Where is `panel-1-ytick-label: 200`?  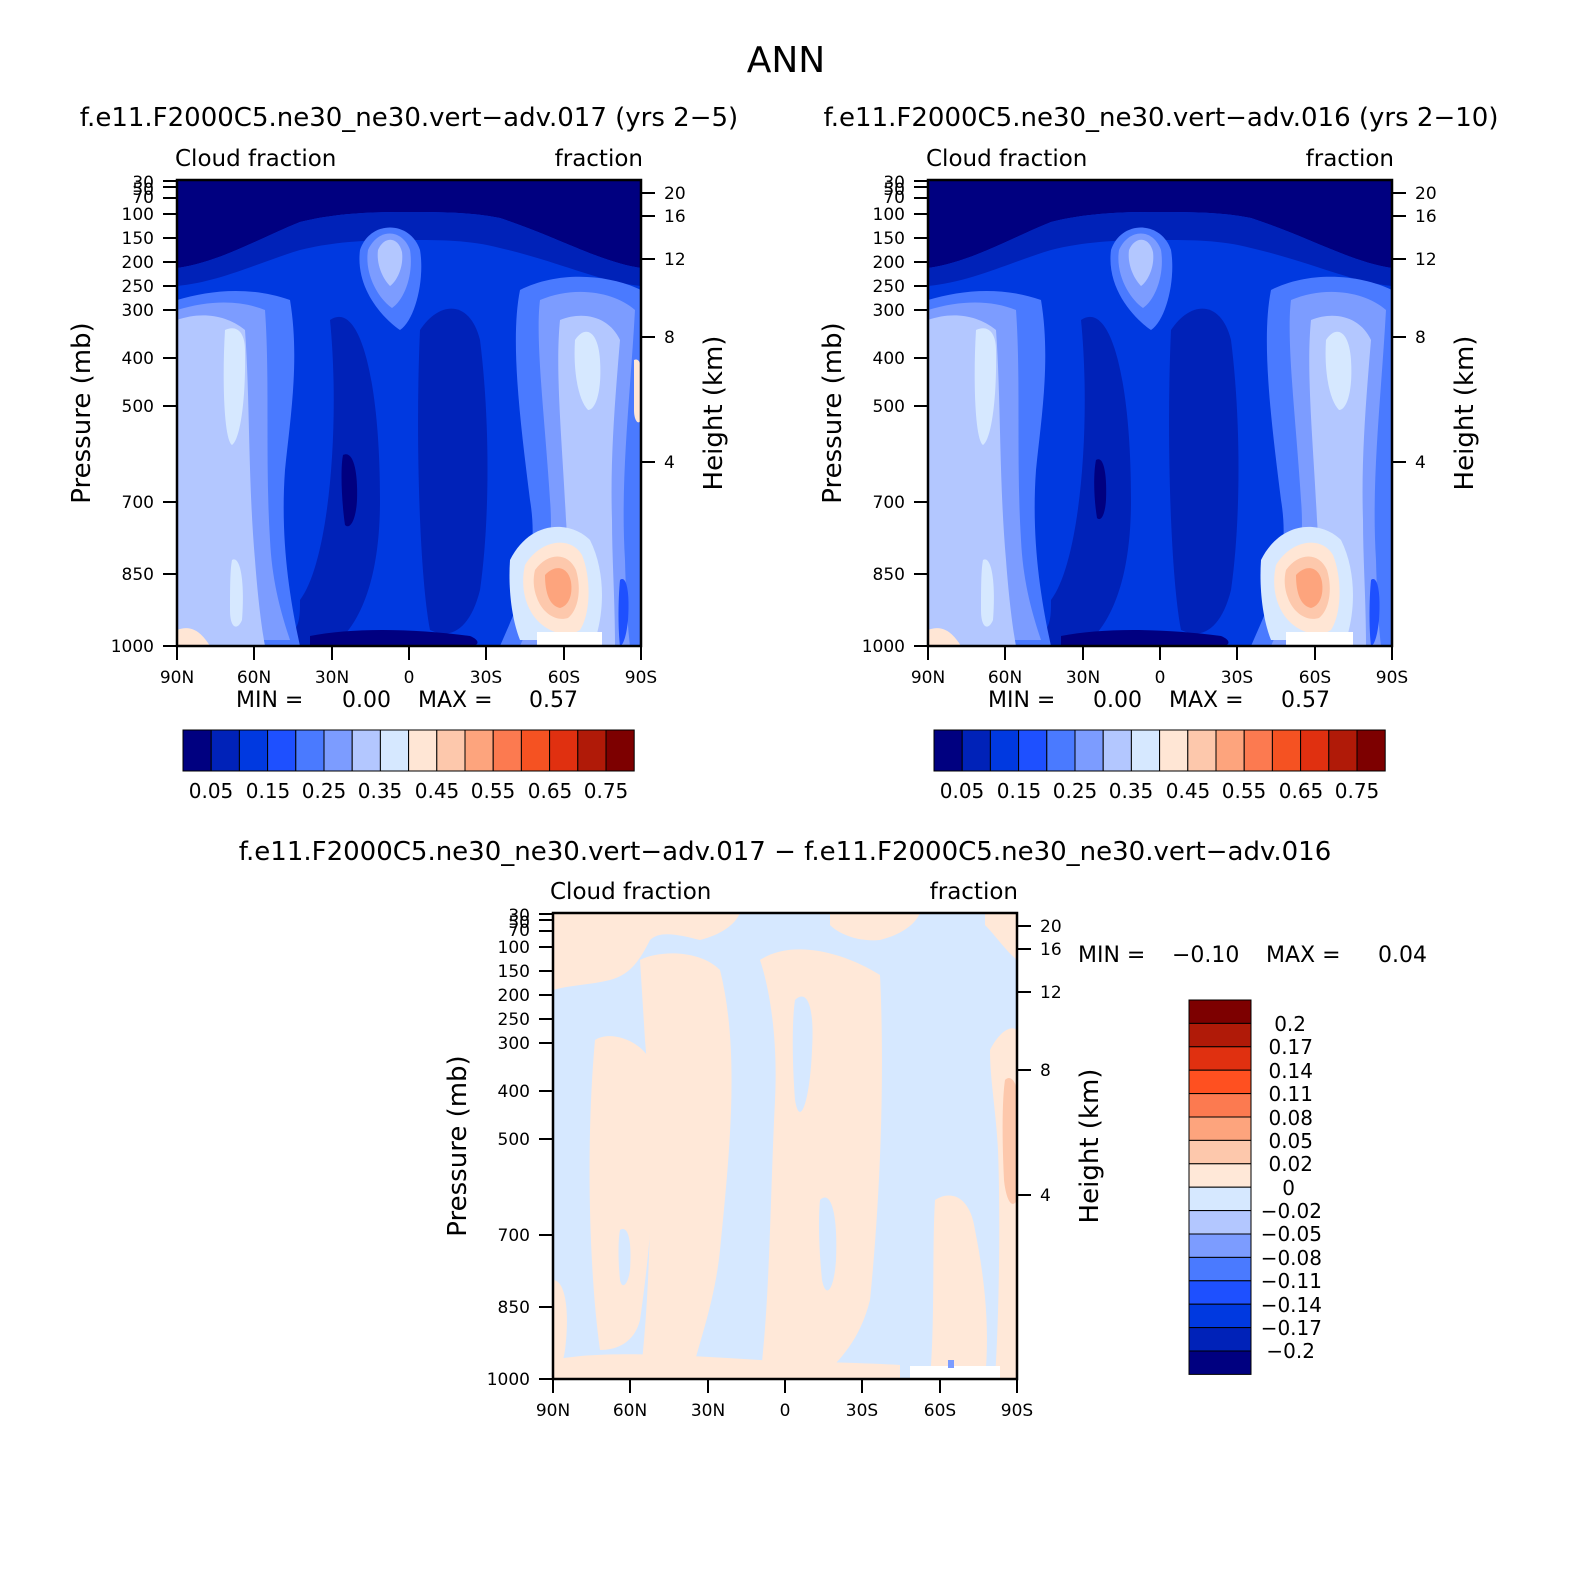
panel-1-ytick-label: 200 is located at coordinates (138, 263).